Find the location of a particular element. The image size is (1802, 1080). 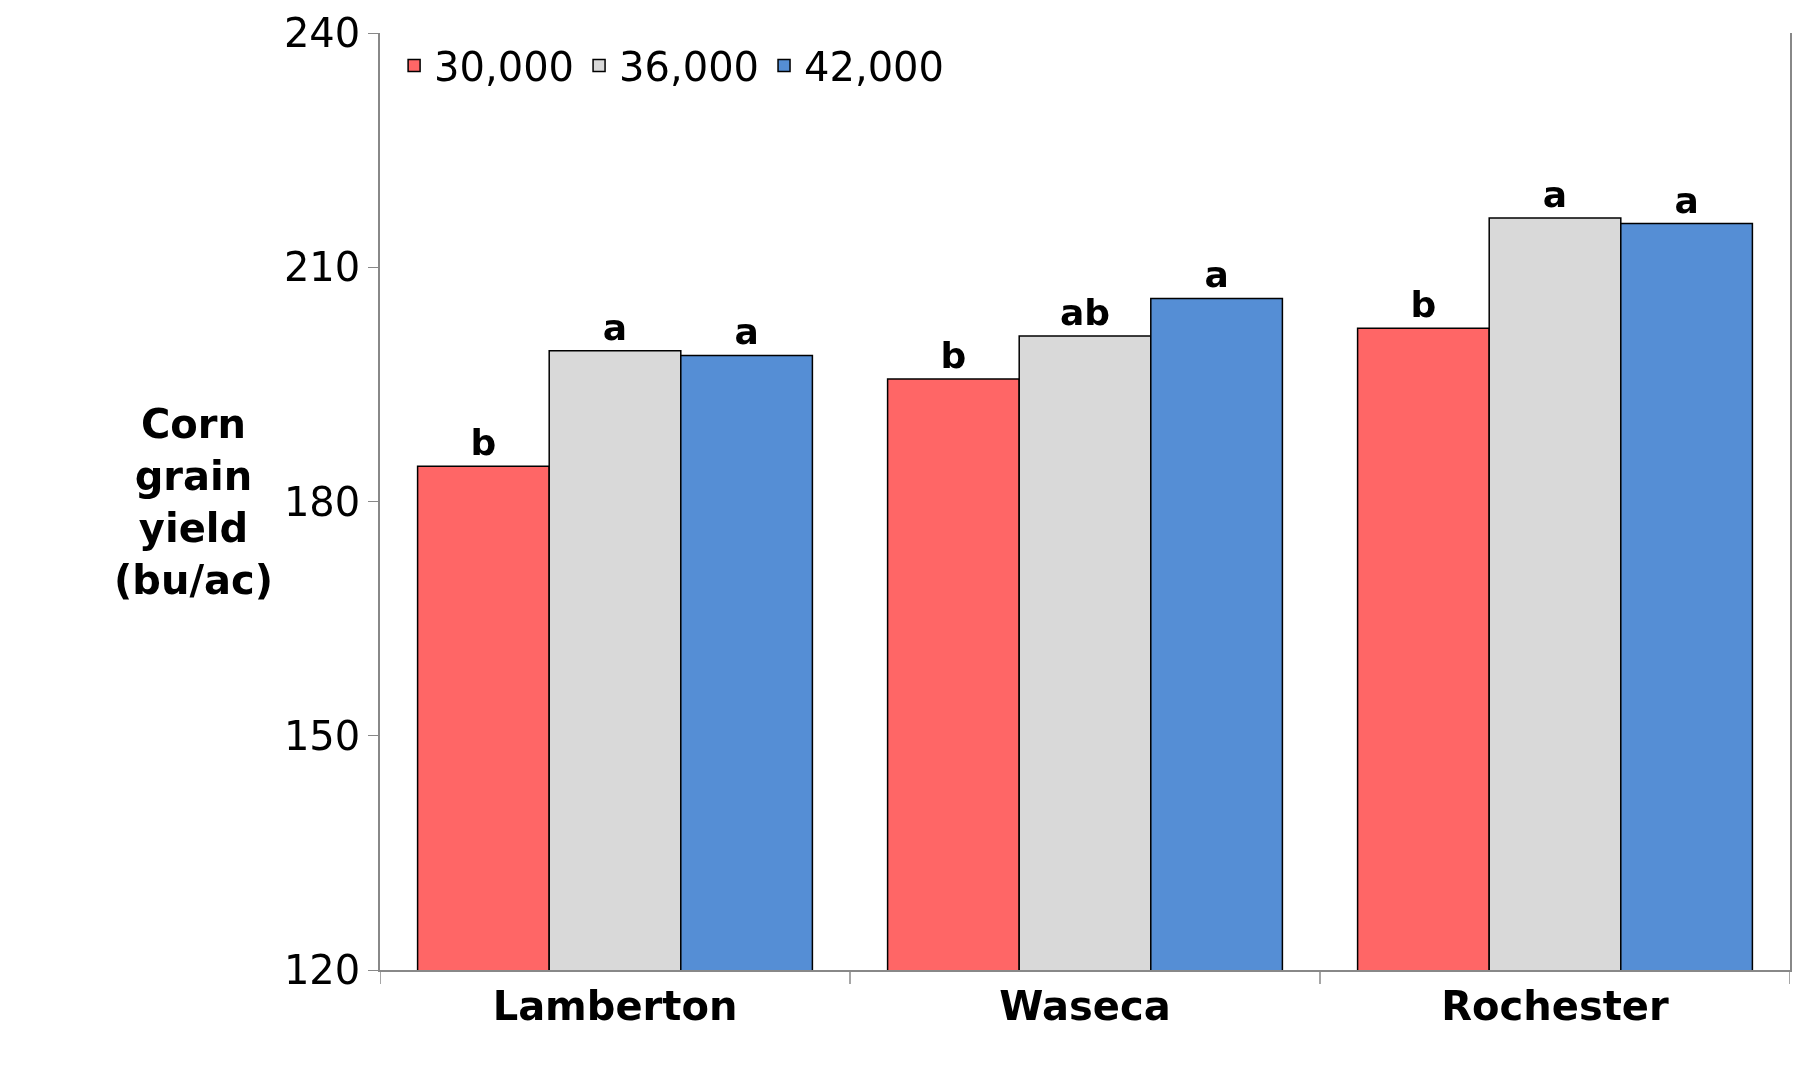

y-tick-label: 150 is located at coordinates (322, 735).